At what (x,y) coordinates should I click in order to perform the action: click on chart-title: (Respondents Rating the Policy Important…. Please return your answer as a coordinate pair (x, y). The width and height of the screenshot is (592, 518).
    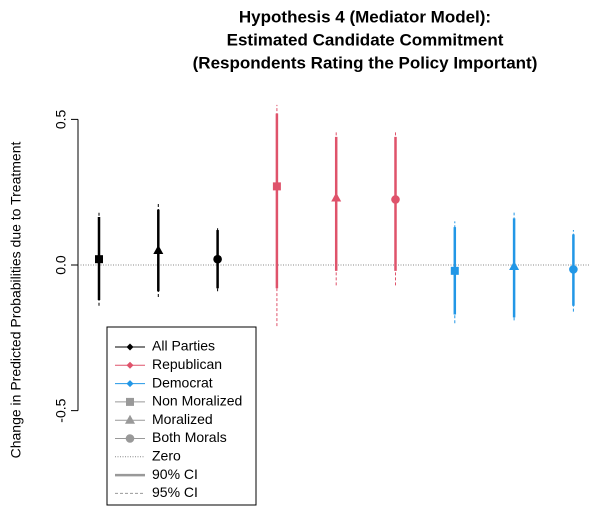
    Looking at the image, I should click on (365, 62).